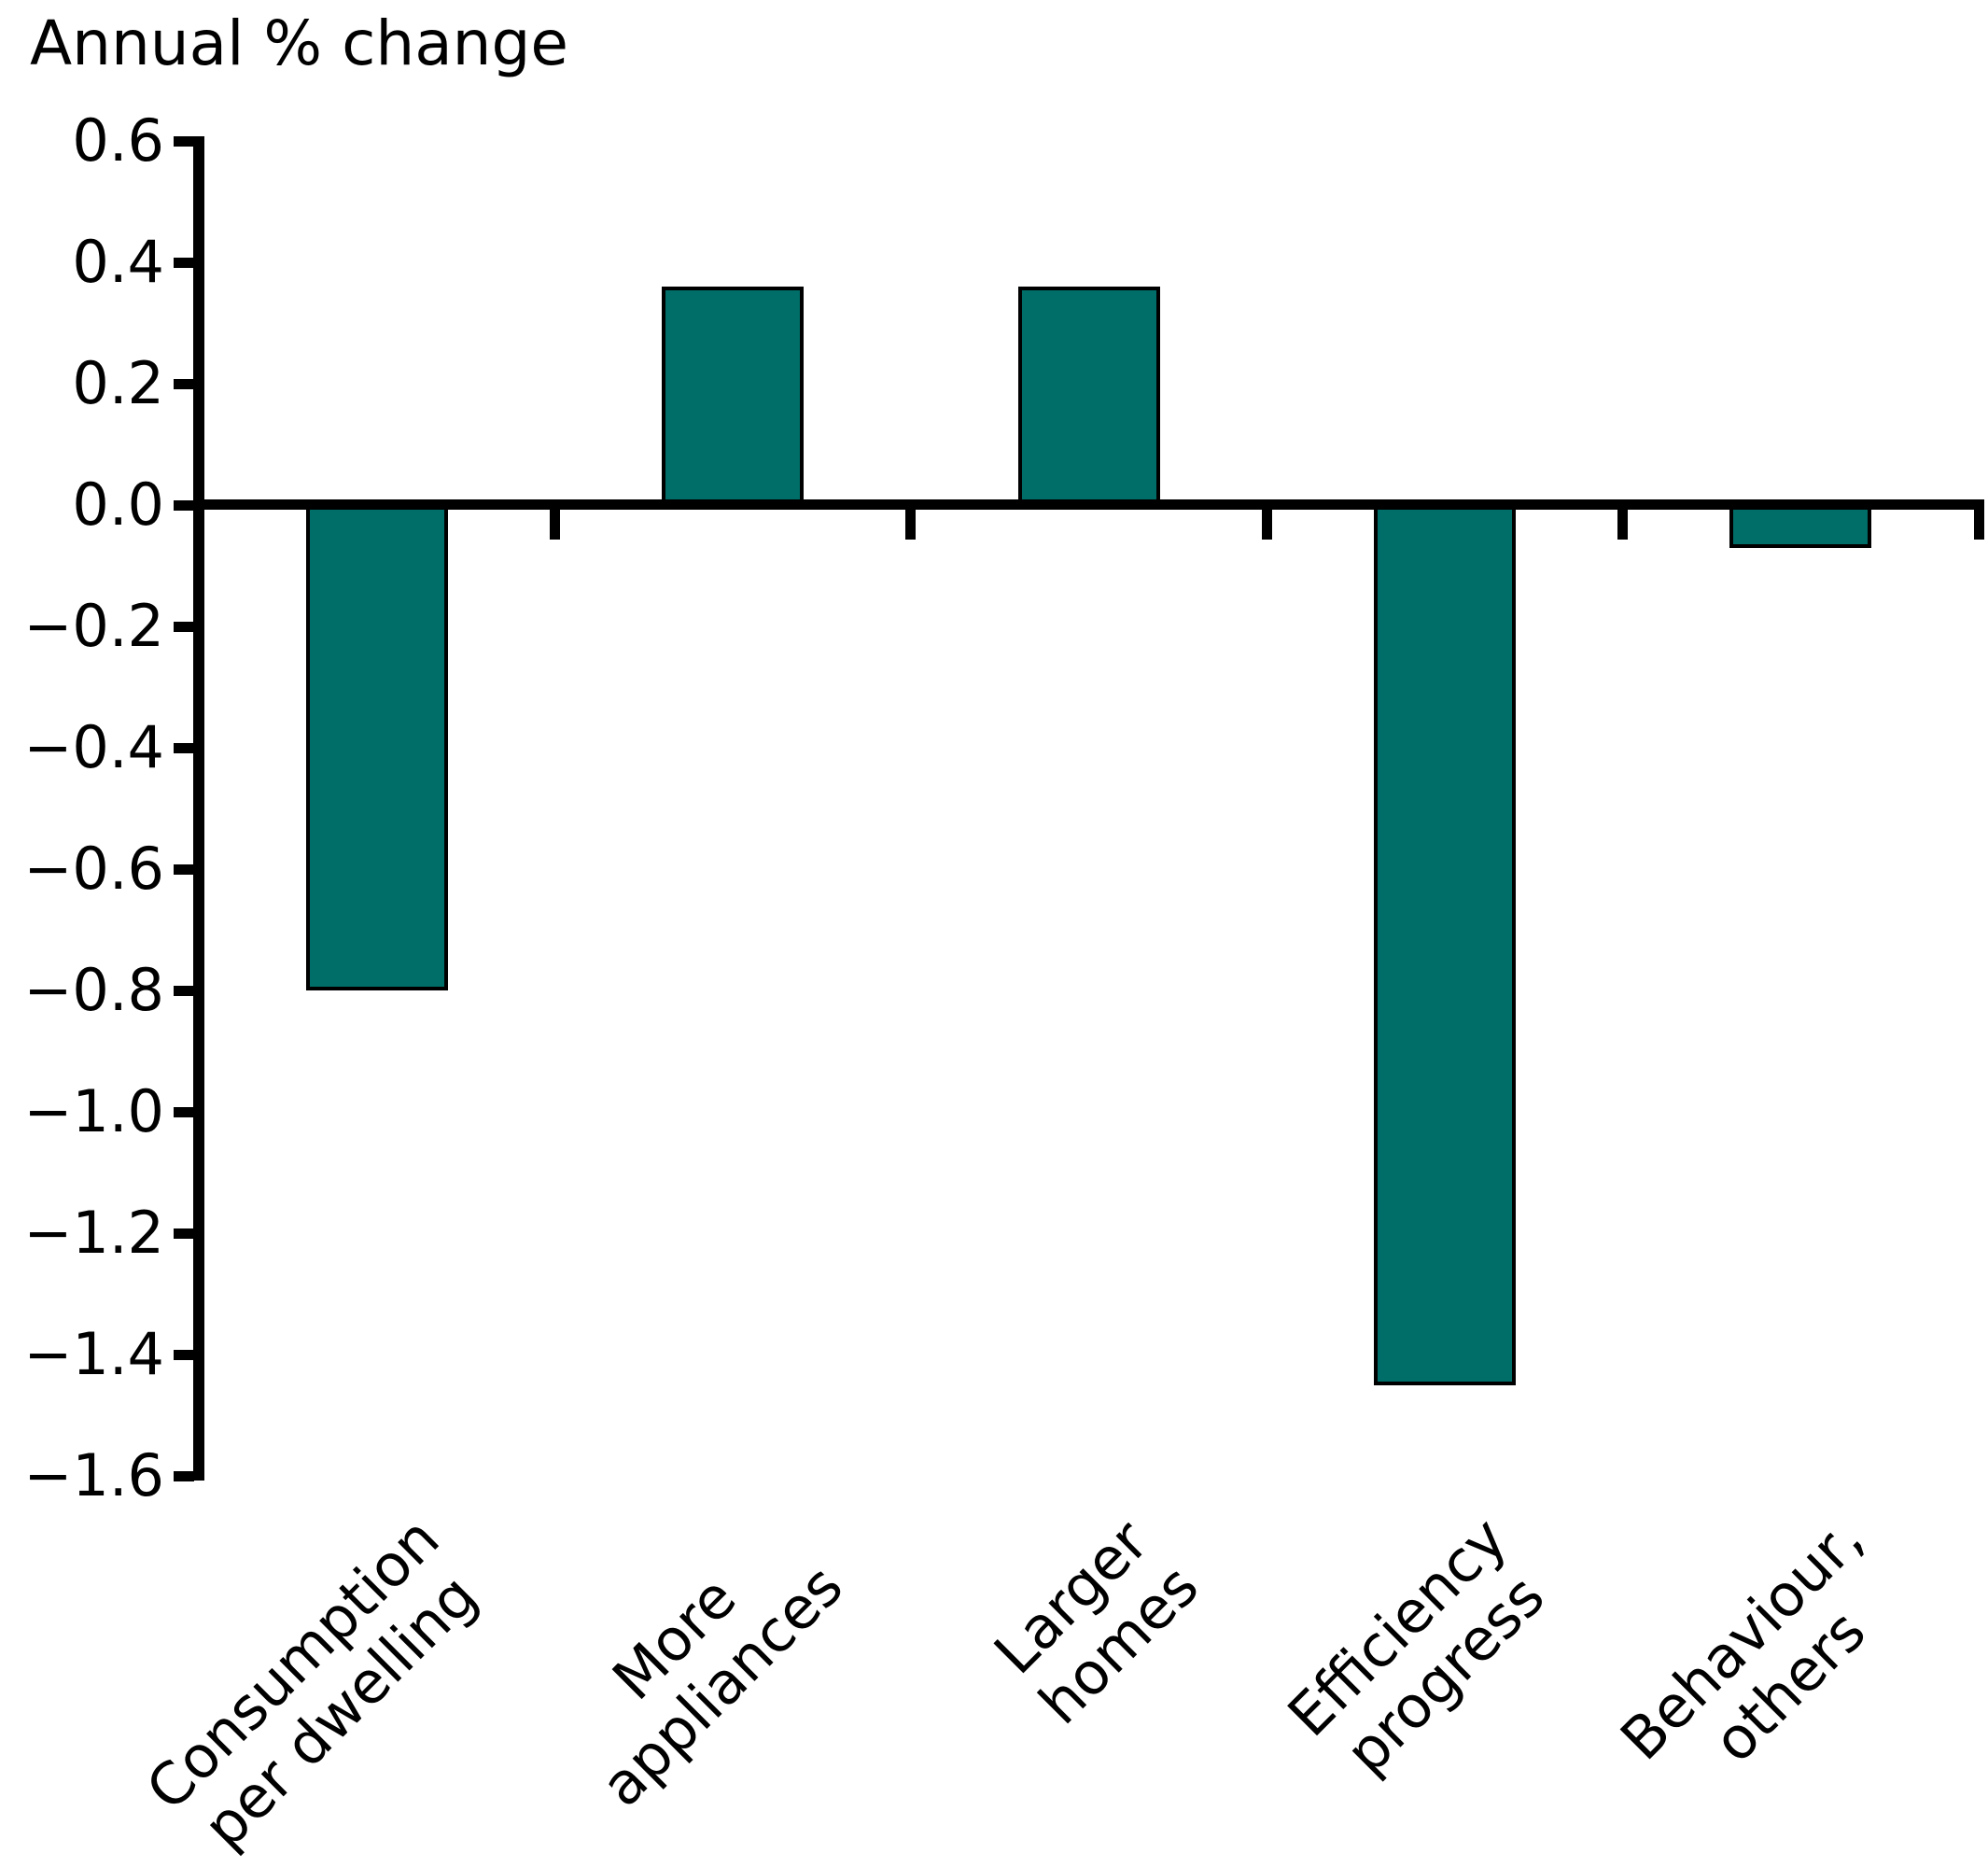 Image resolution: width=1988 pixels, height=1867 pixels. Describe the element at coordinates (312, 1682) in the screenshot. I see `x-category-label: Consumption per dwelling` at that location.